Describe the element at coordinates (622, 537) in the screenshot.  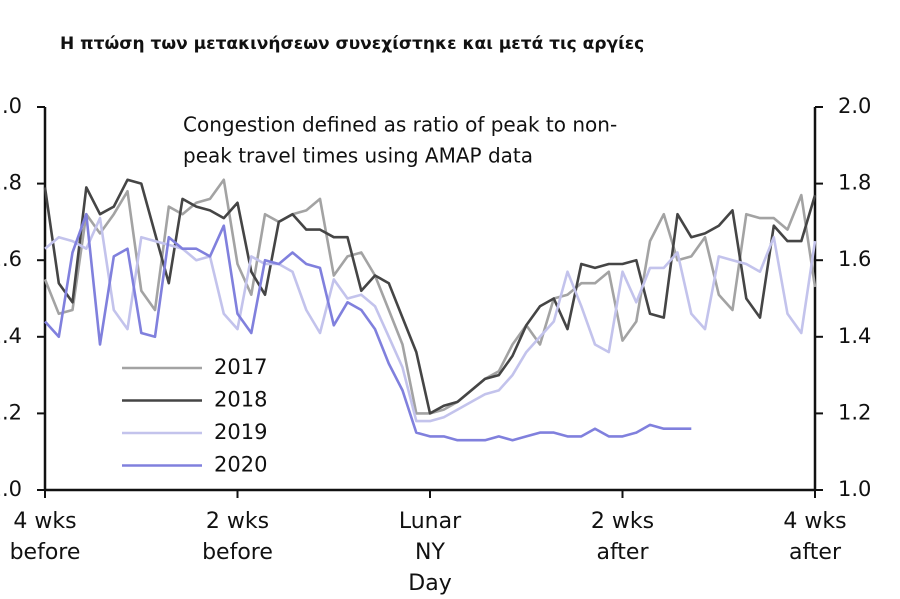
I see `x-tick-label: 2 wks after` at that location.